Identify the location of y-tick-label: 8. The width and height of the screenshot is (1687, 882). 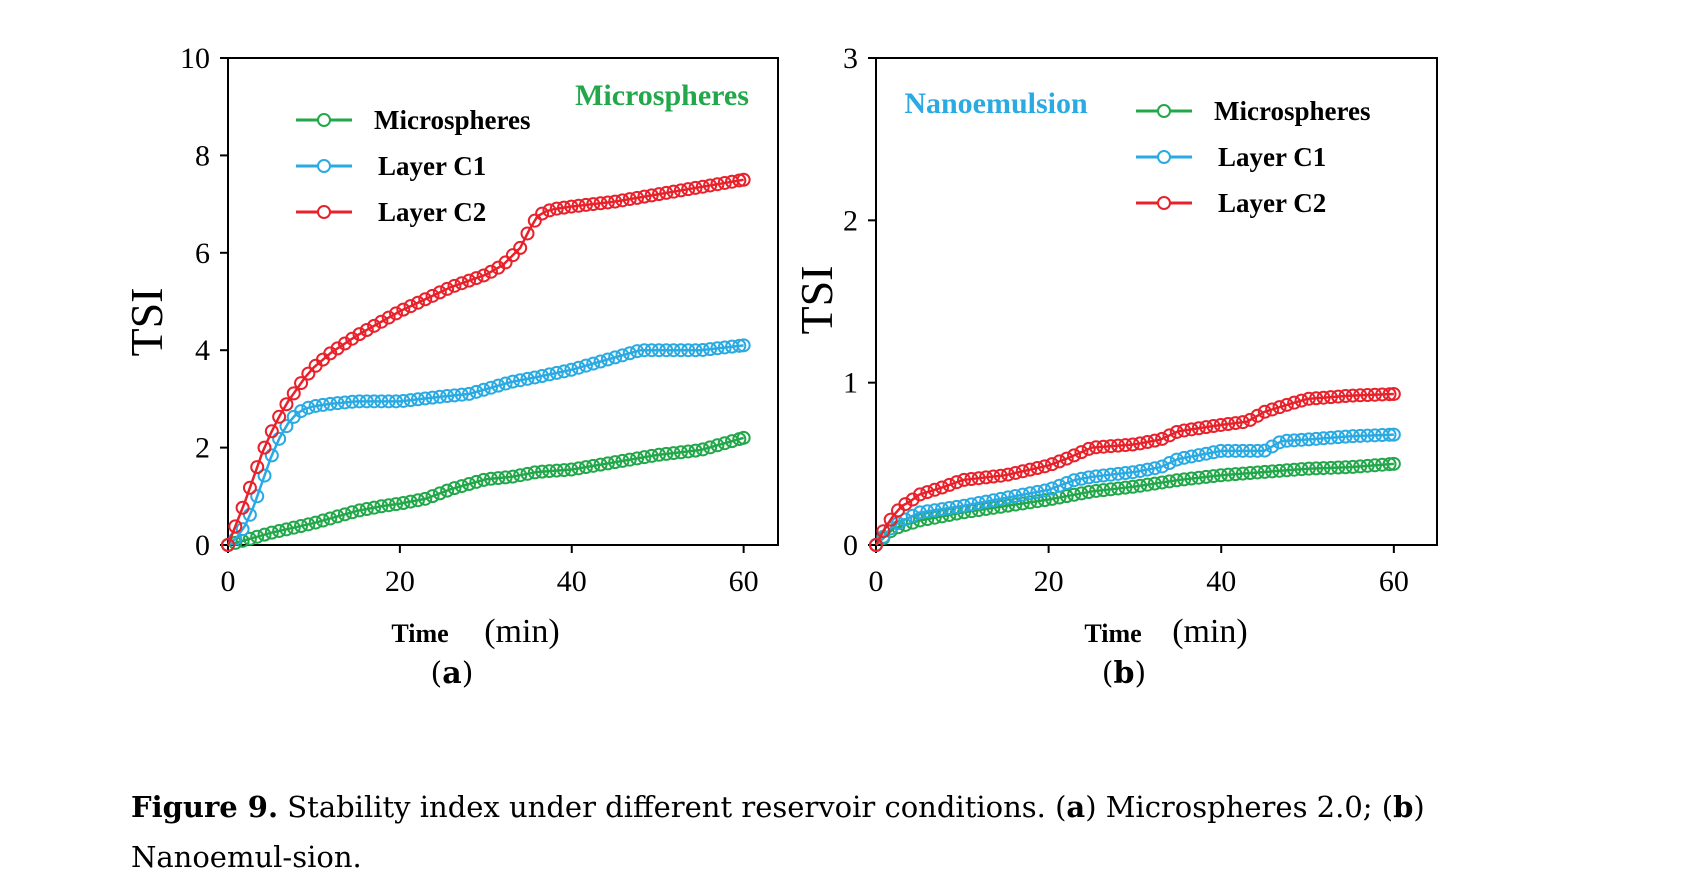
(202, 155).